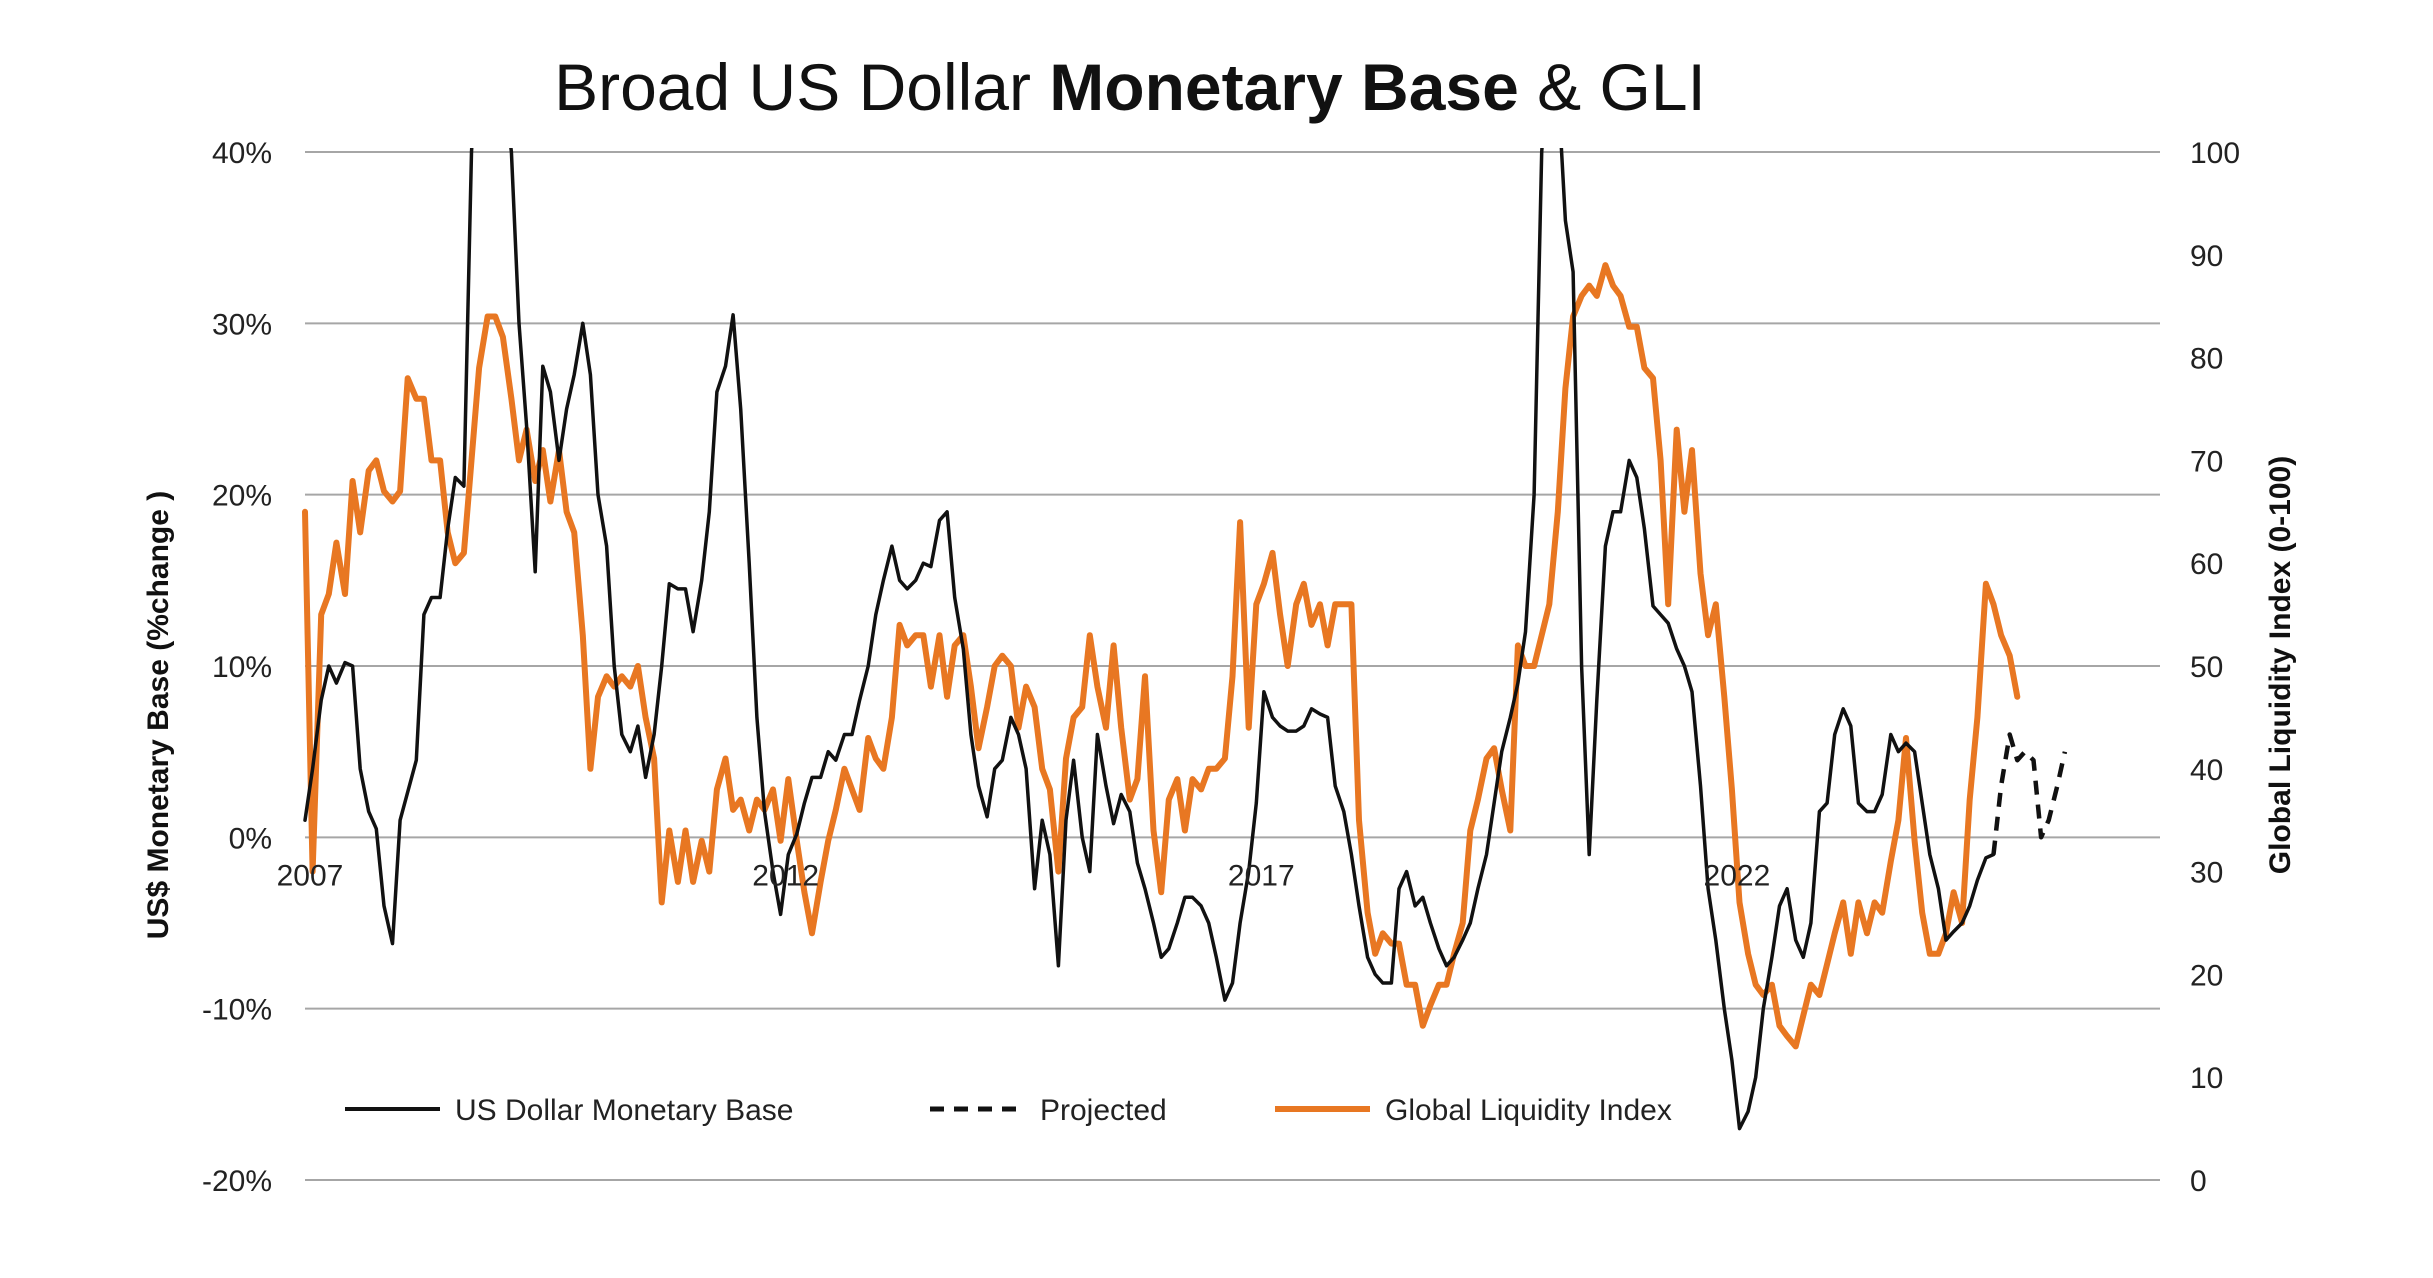 The width and height of the screenshot is (2433, 1278). I want to click on y-right-tick-label: 100, so click(2215, 153).